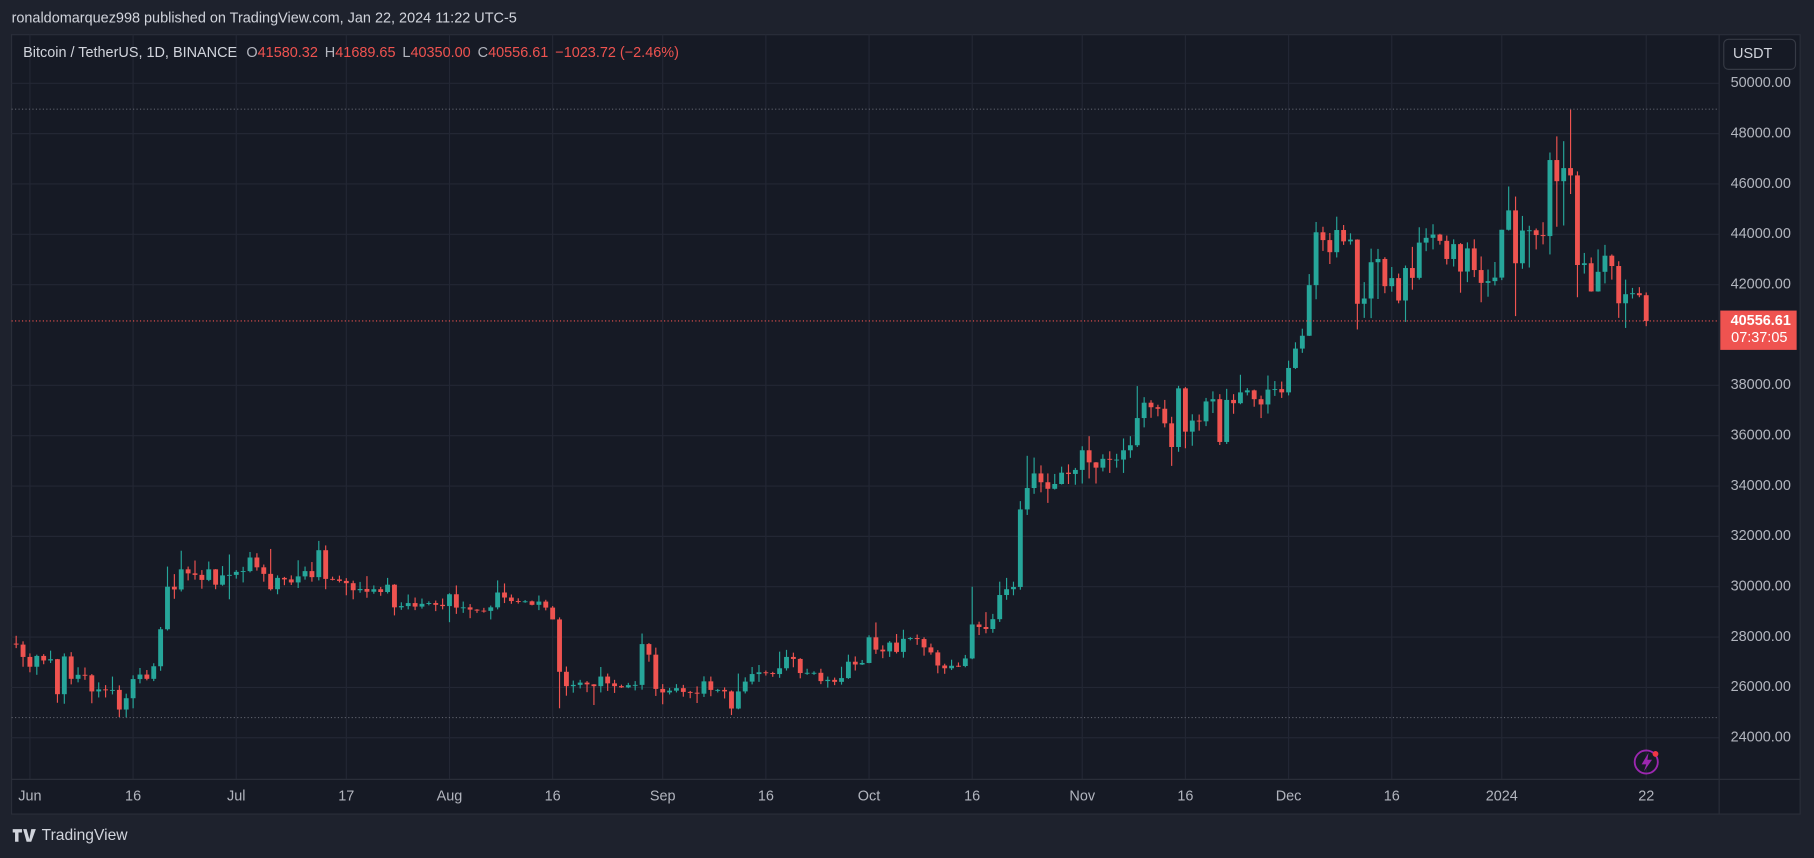 This screenshot has height=858, width=1814. What do you see at coordinates (1761, 536) in the screenshot?
I see `y-tick-label: 32000.00` at bounding box center [1761, 536].